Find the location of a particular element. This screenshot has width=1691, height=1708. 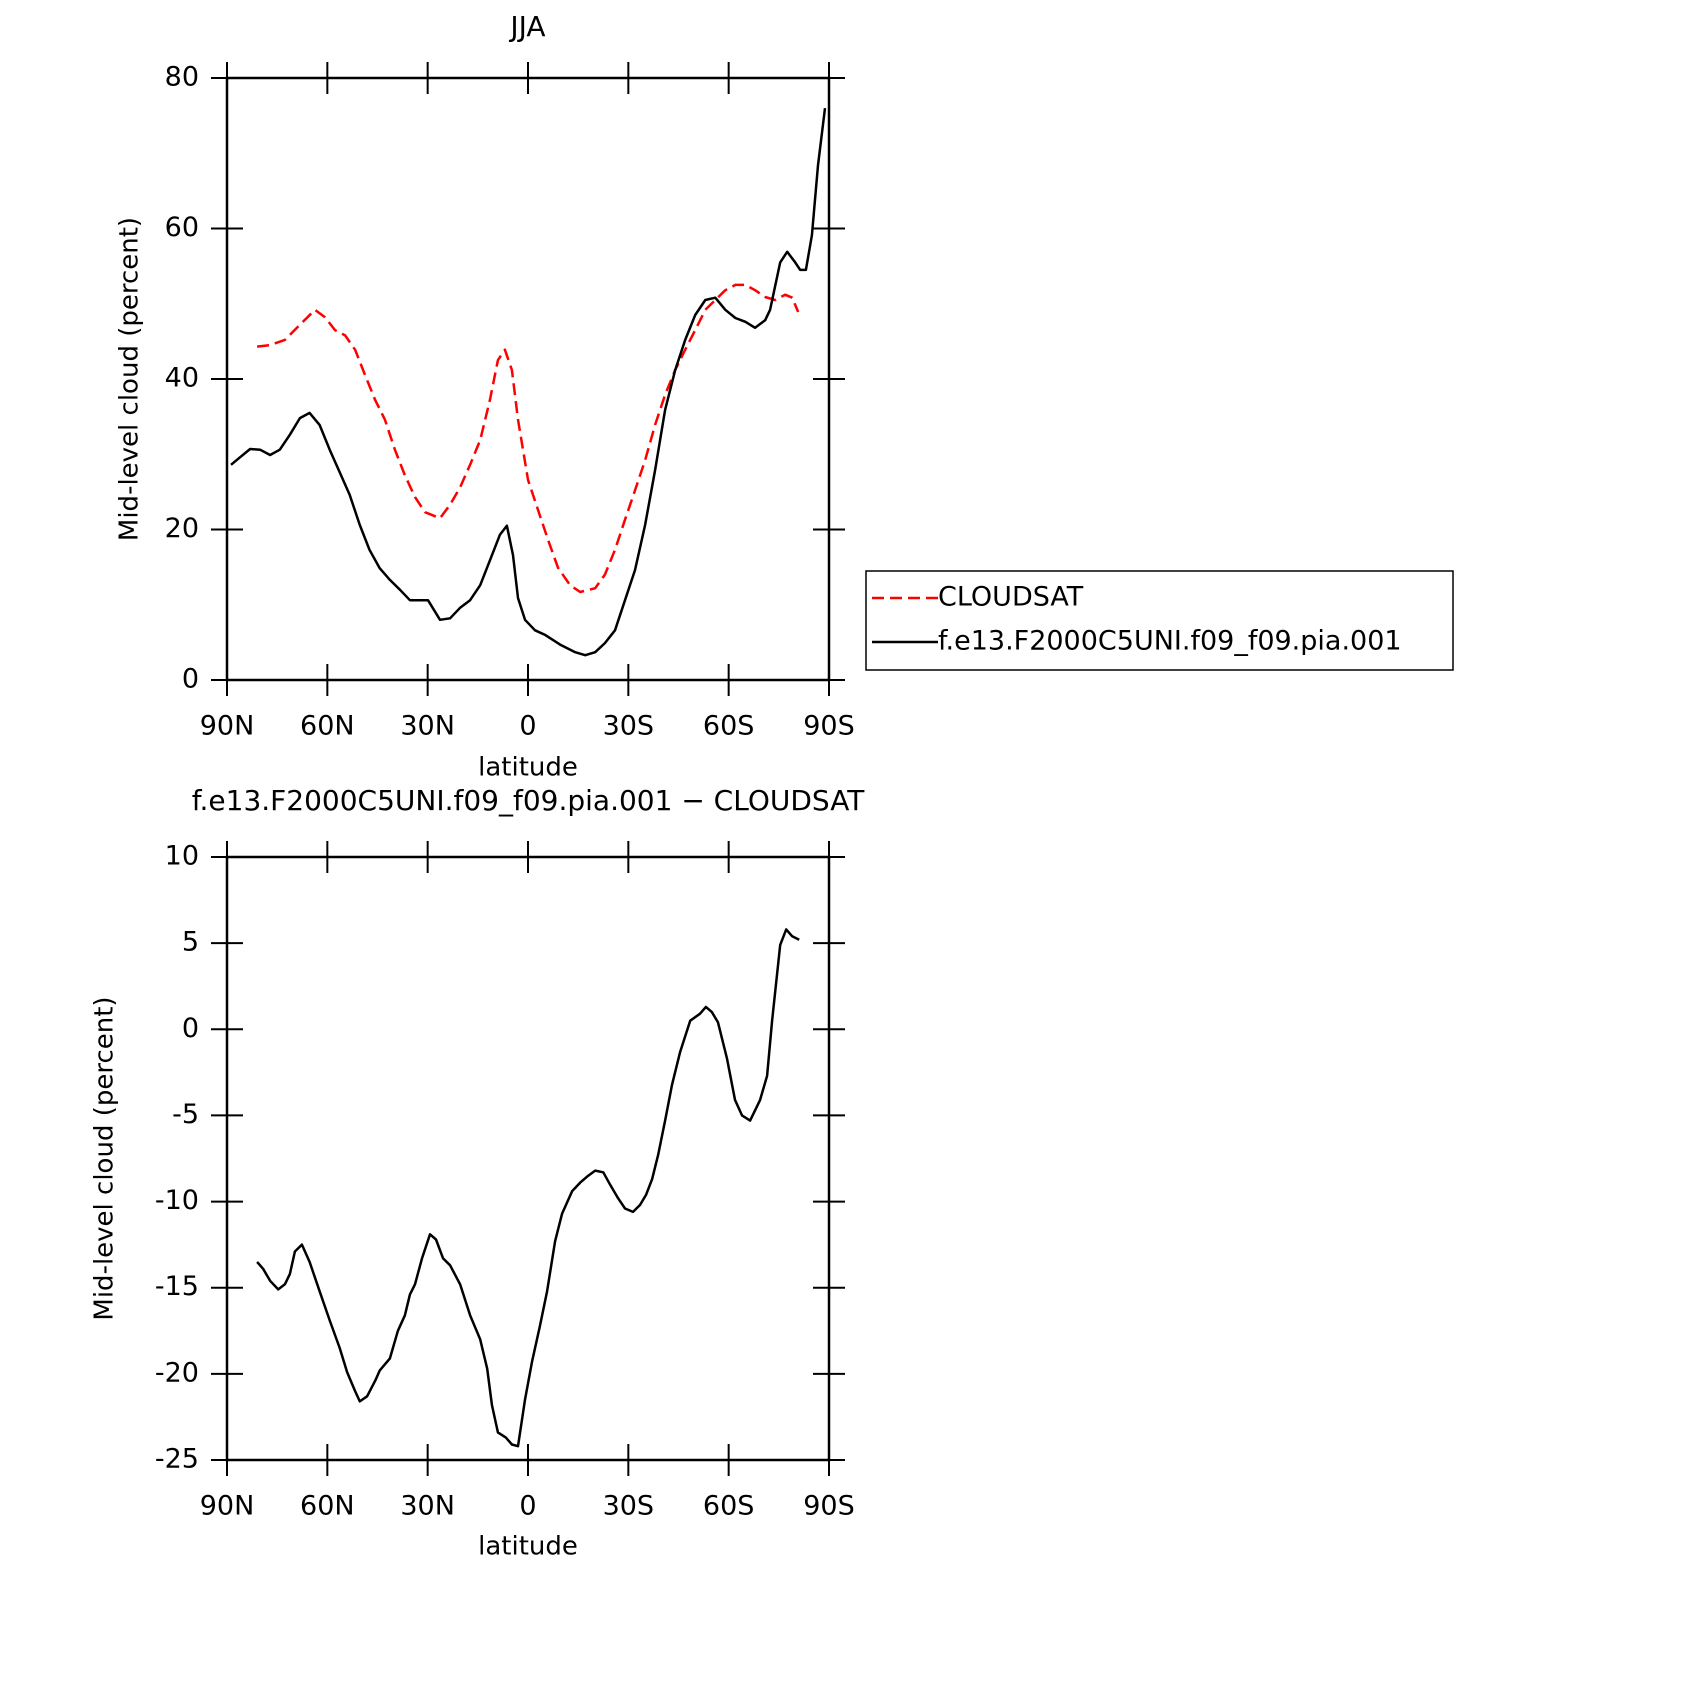

legend: CLOUDSAT f.e13.F2000C5UNI.f09_f09.pia.001 is located at coordinates (1159, 620).